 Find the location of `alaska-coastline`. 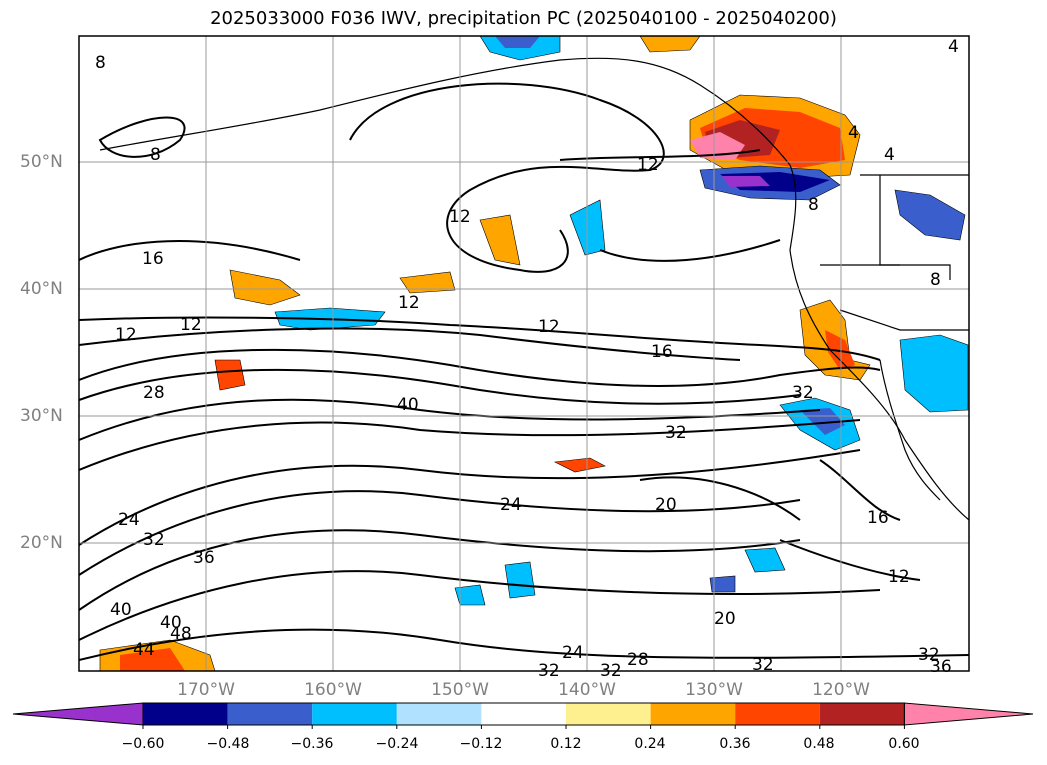

alaska-coastline is located at coordinates (445, 111).